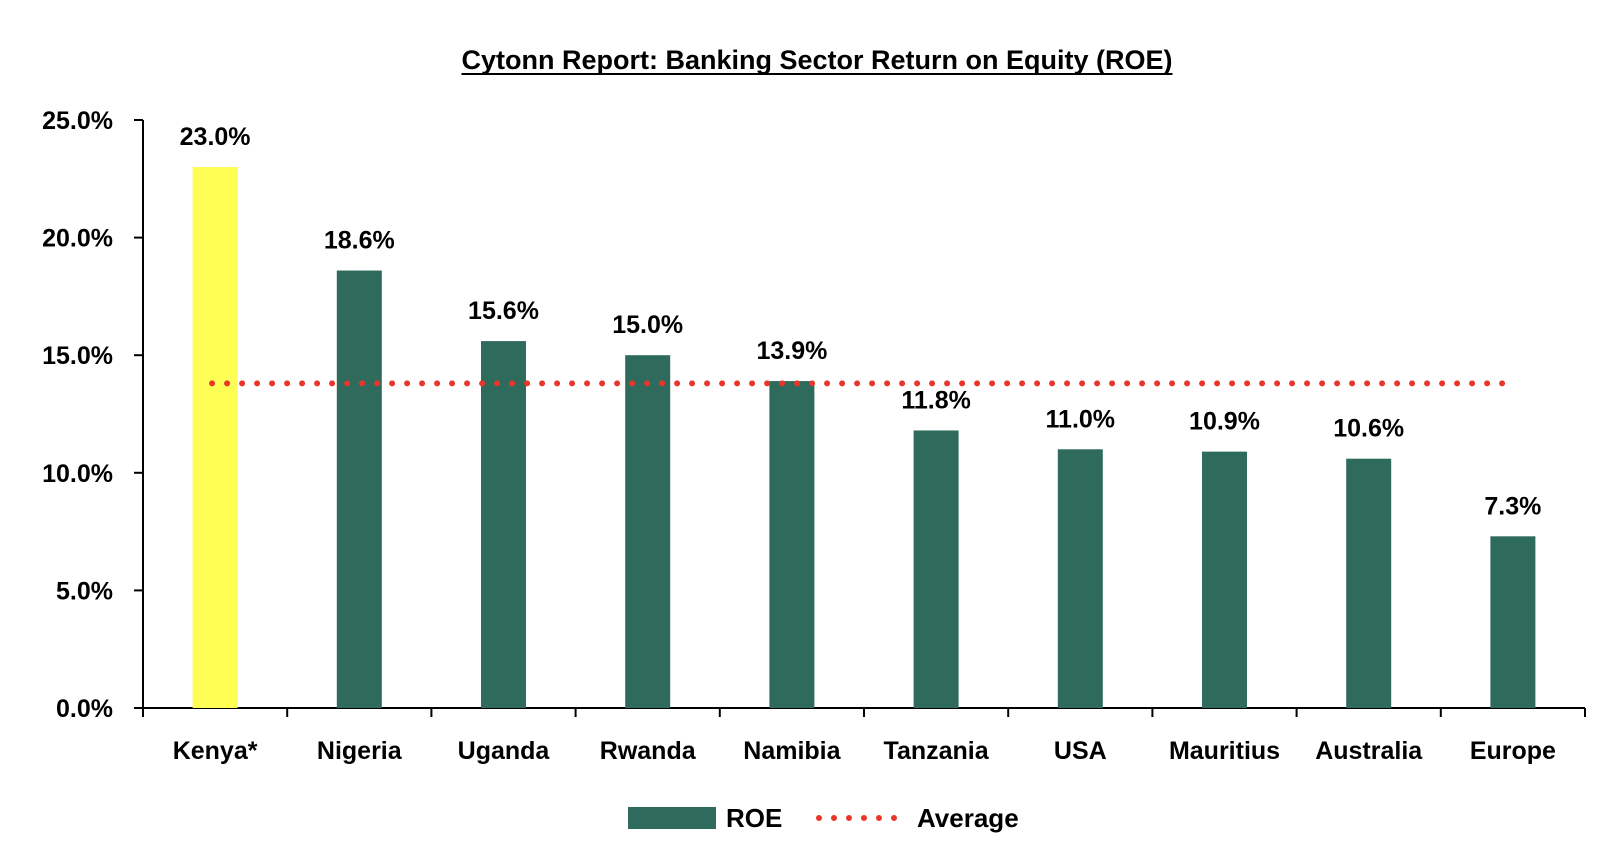  Describe the element at coordinates (1081, 419) in the screenshot. I see `data-label: 11.0%` at that location.